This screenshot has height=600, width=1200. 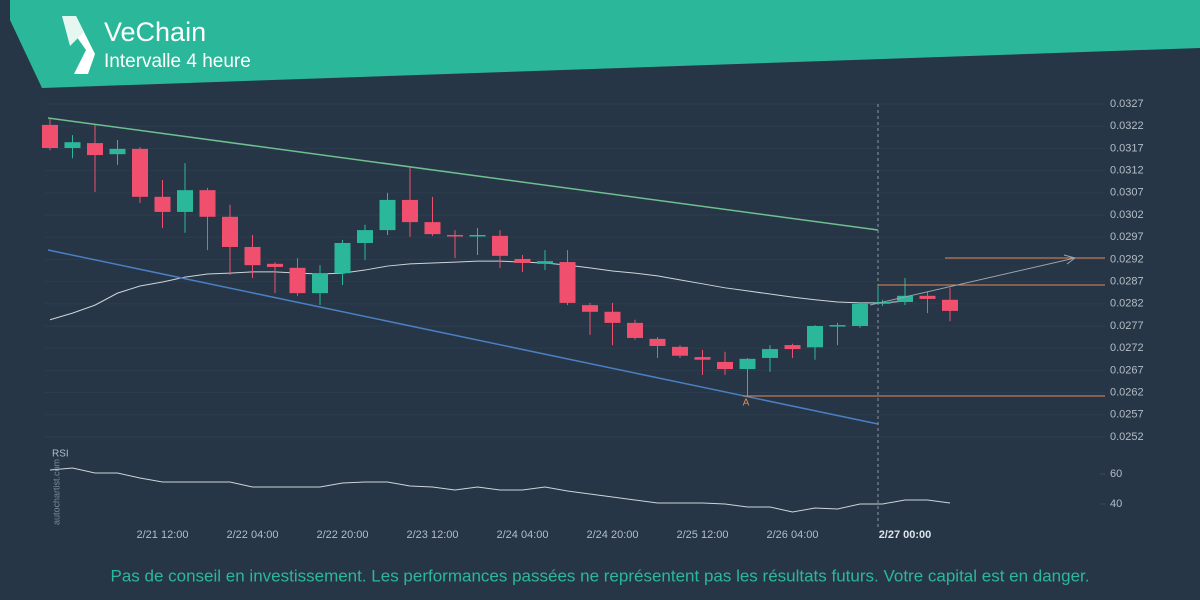 What do you see at coordinates (605, 44) in the screenshot?
I see `header-banner` at bounding box center [605, 44].